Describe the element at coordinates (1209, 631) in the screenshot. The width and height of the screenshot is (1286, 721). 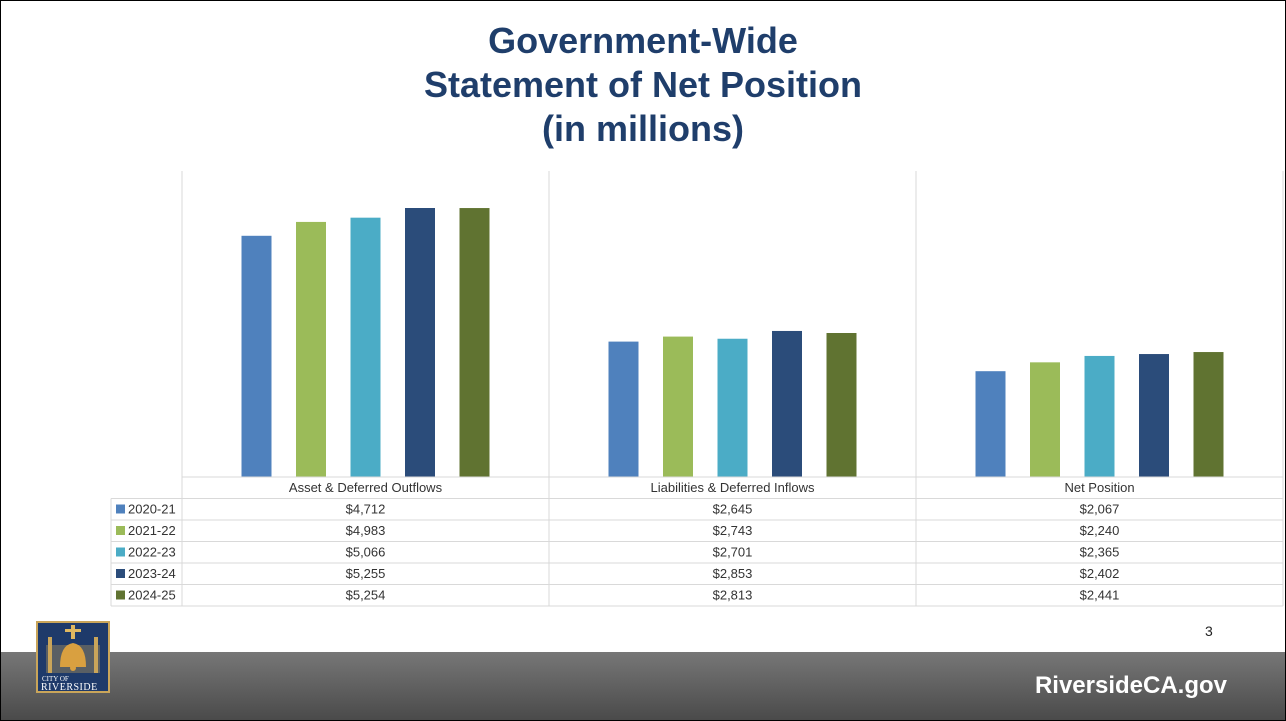
I see `page-number: 3` at that location.